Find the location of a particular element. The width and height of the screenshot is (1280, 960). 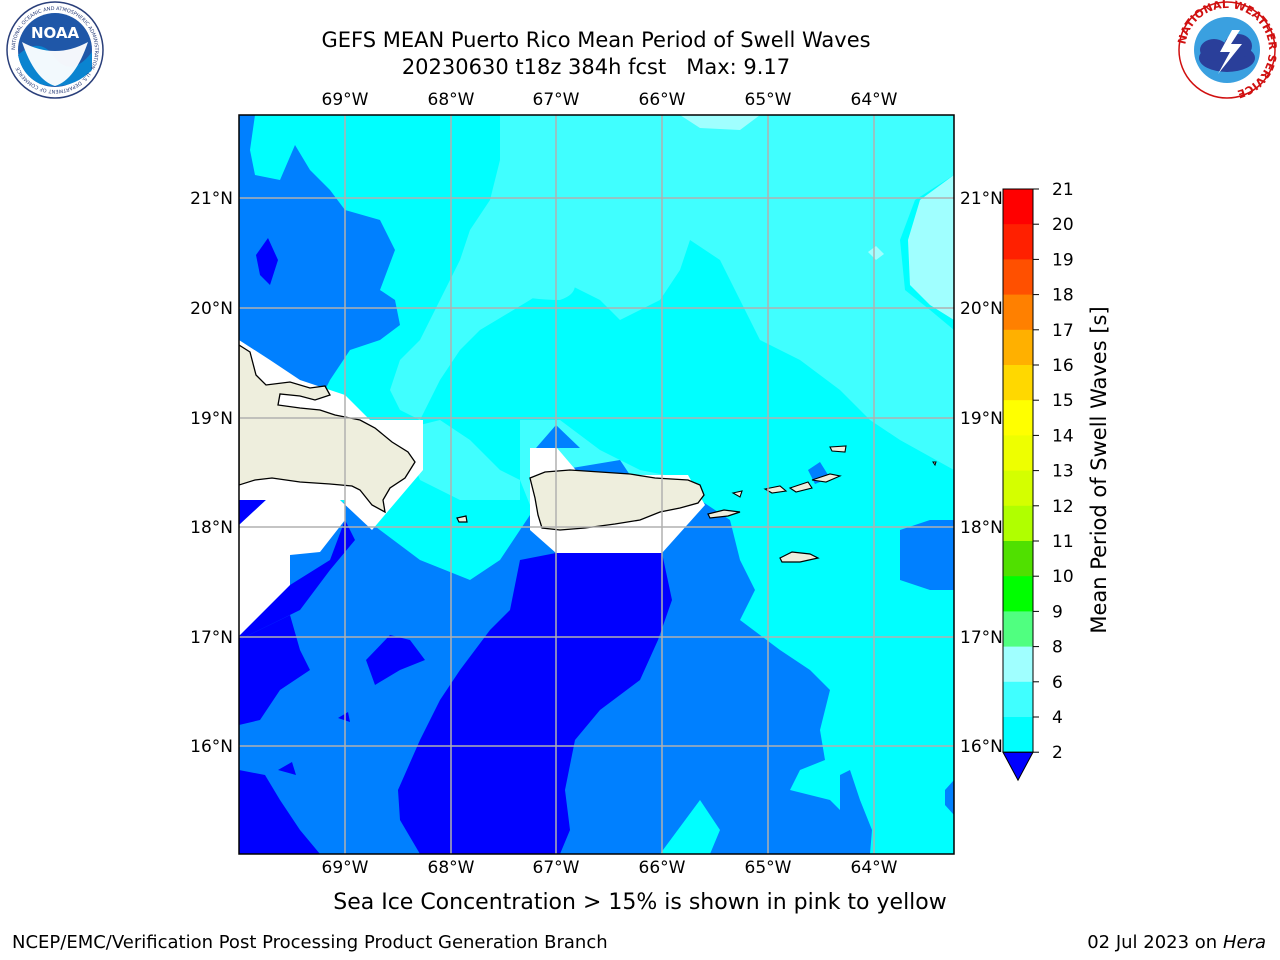

land-st-croix is located at coordinates (799, 557).